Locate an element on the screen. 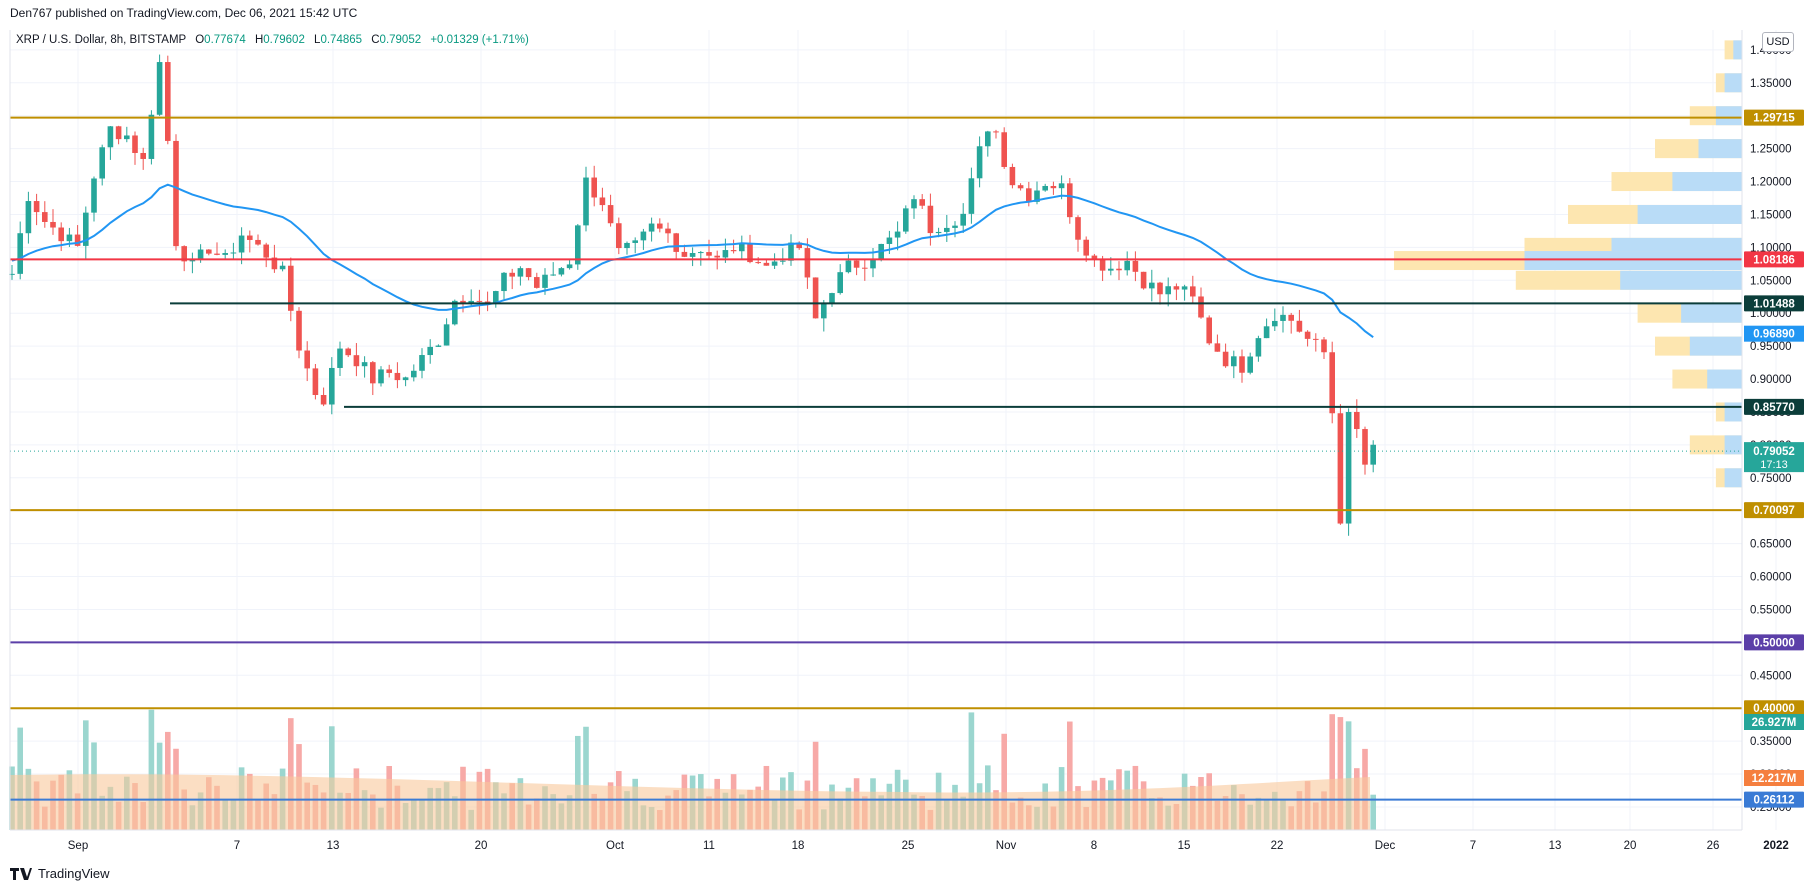  level-label: 0.70097 is located at coordinates (1774, 511).